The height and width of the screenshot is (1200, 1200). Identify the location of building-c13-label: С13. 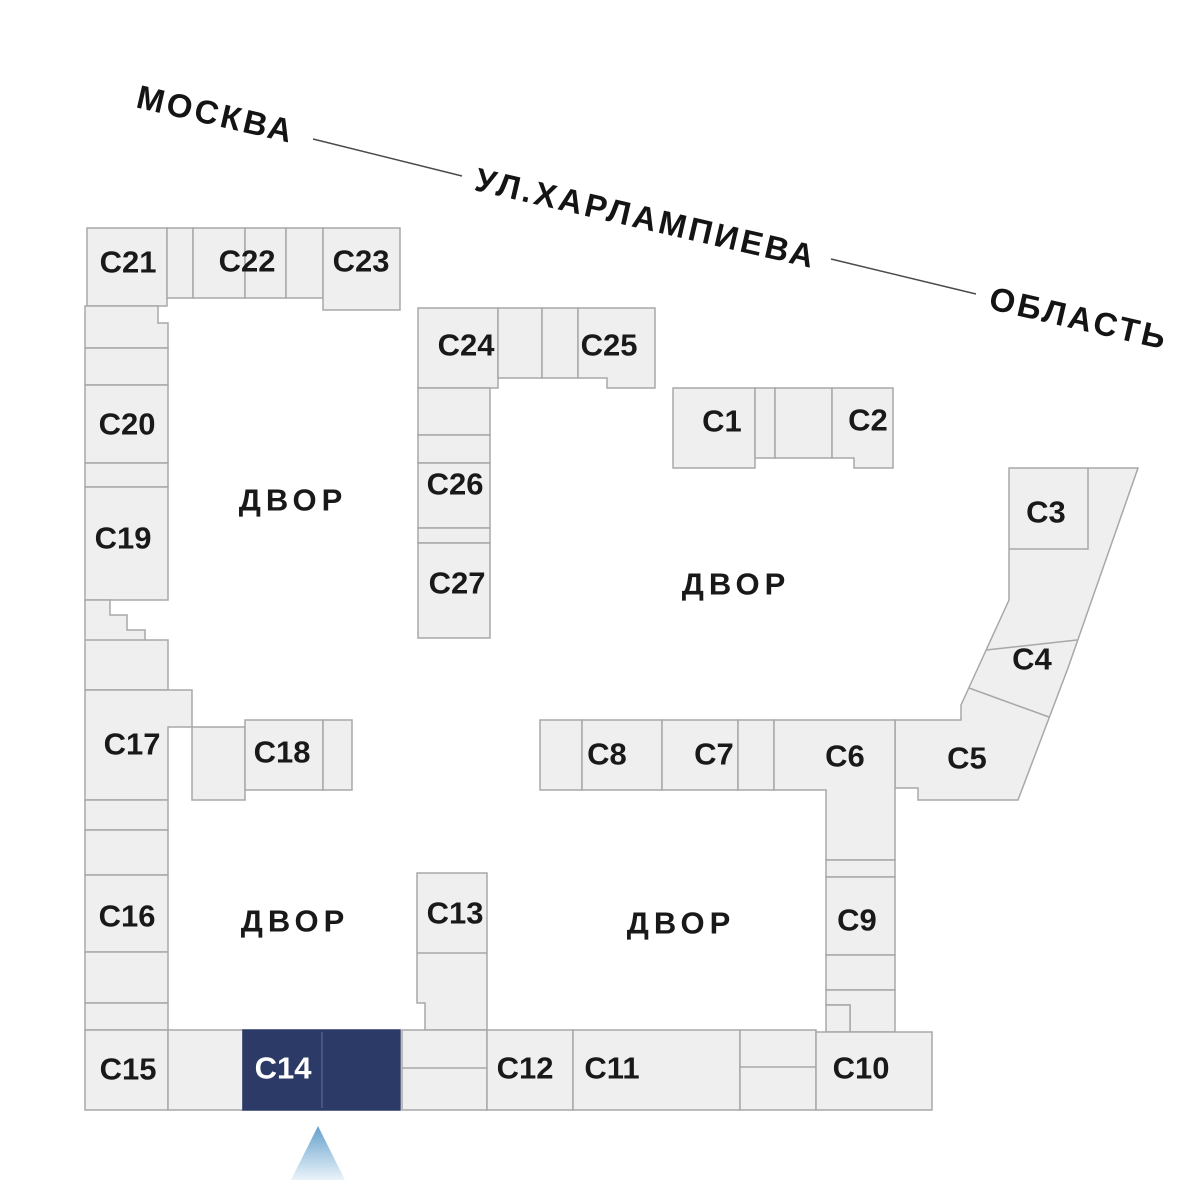
(455, 913).